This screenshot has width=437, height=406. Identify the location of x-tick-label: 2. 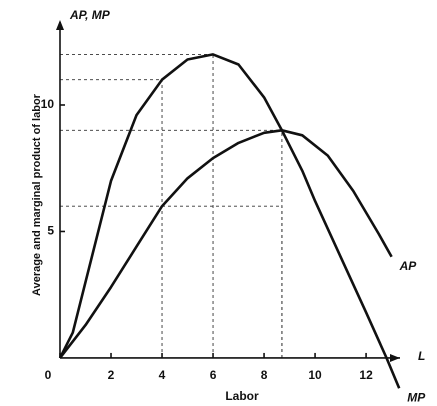
(111, 375).